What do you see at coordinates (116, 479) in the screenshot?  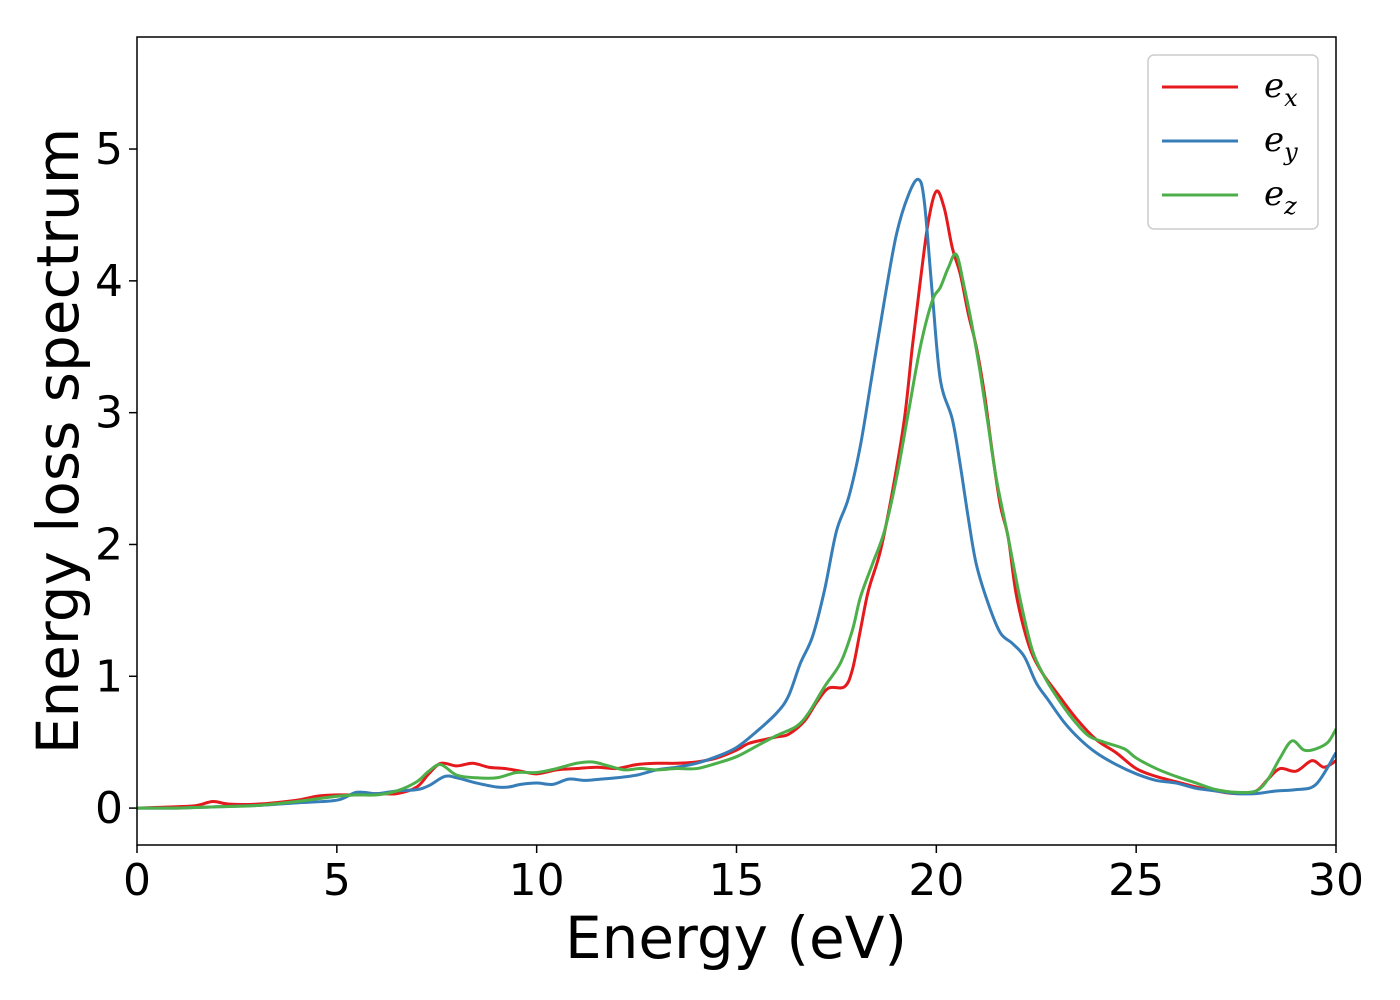 I see `y-axis: 0 1 2 3 4 5` at bounding box center [116, 479].